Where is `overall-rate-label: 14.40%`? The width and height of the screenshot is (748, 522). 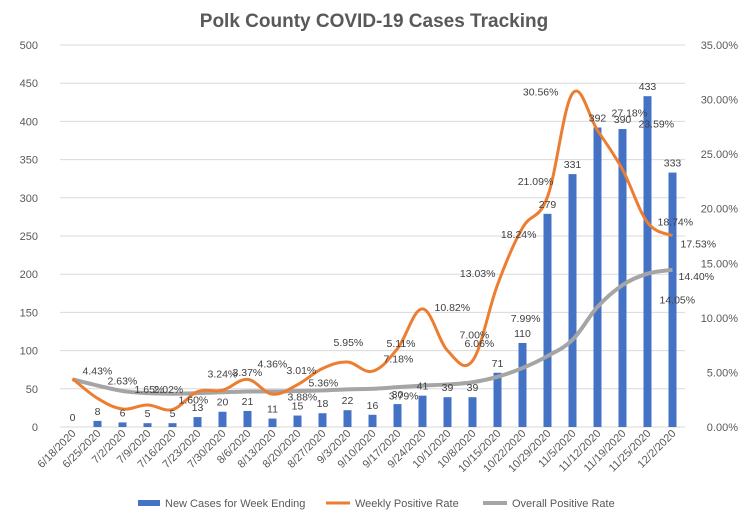
overall-rate-label: 14.40% is located at coordinates (697, 277).